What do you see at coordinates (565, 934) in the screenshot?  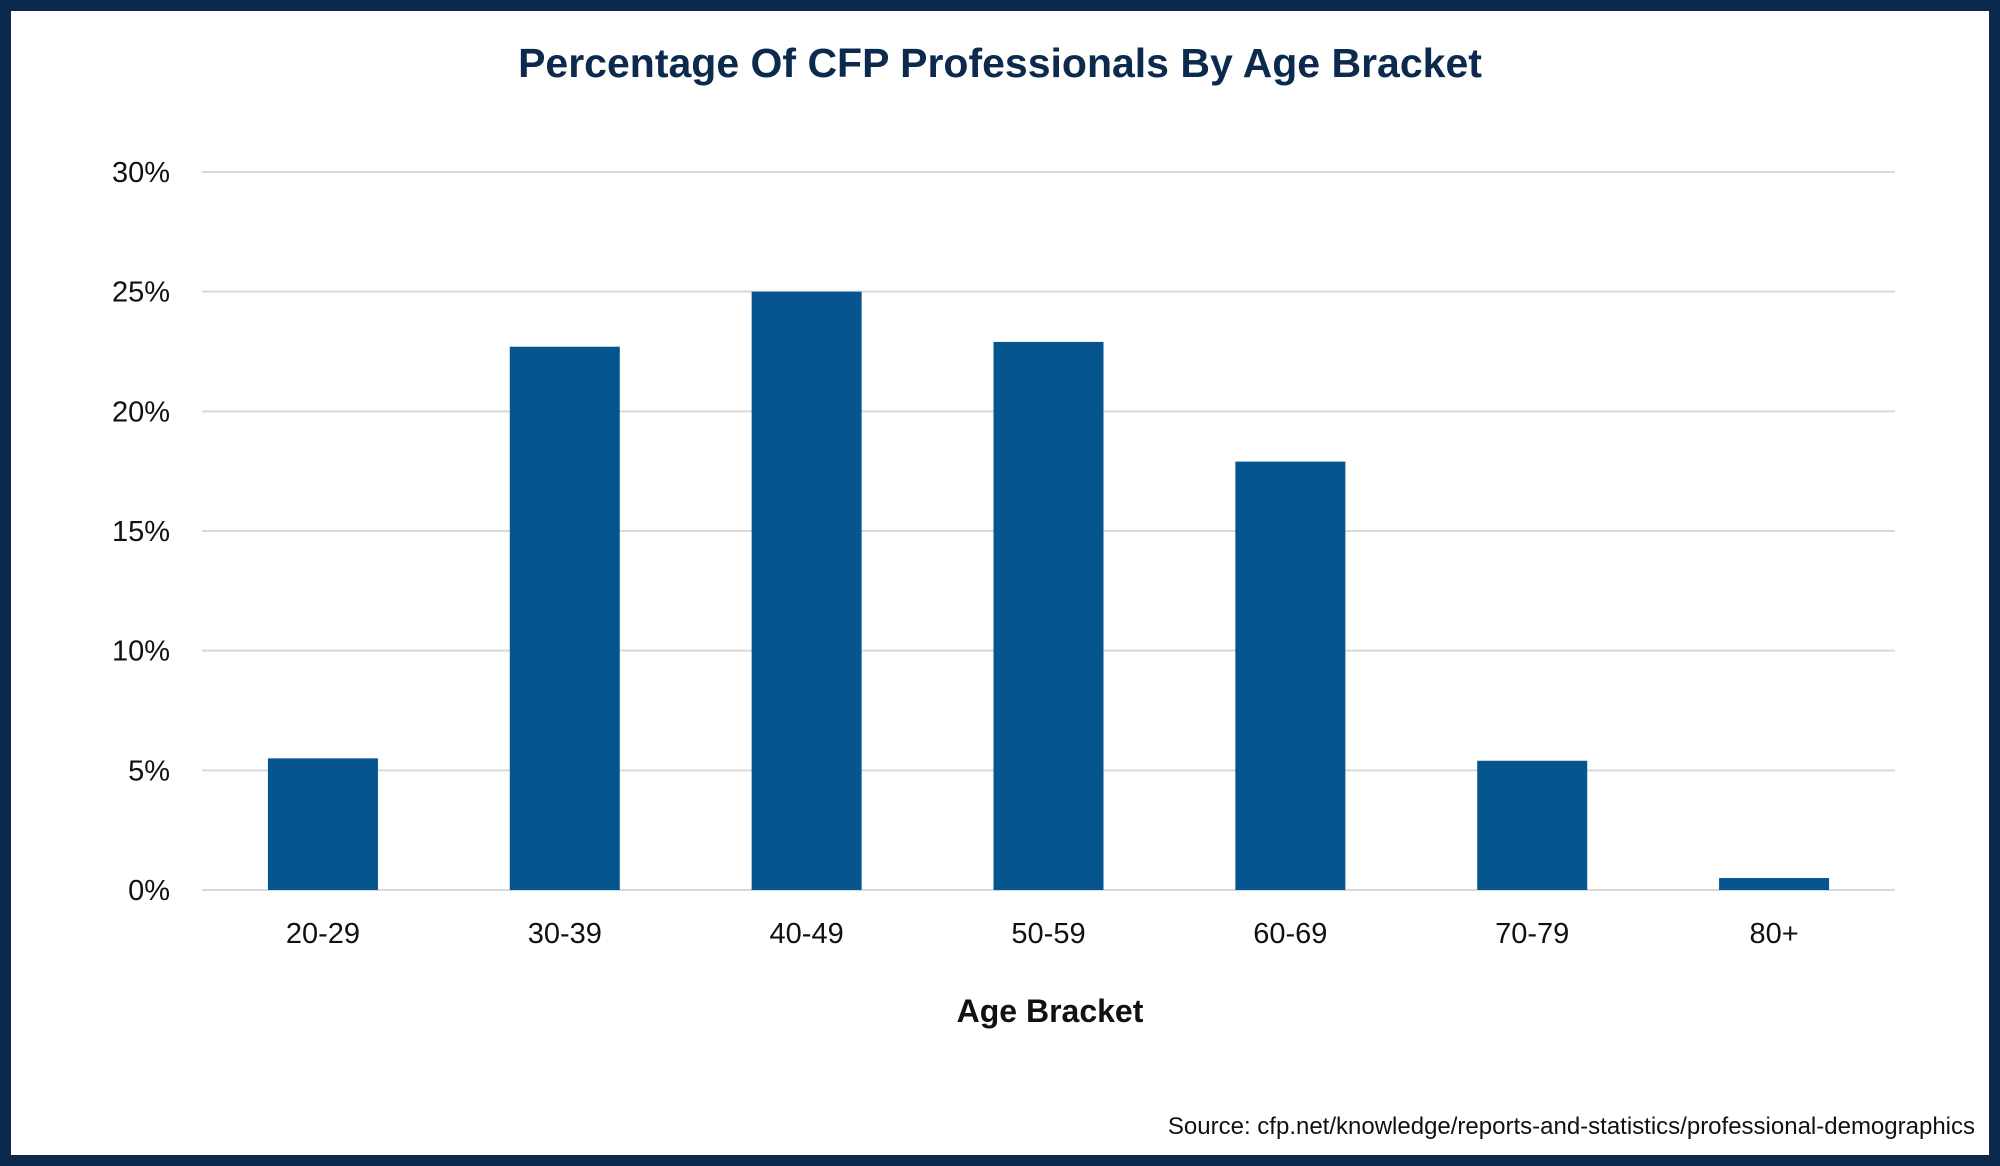 I see `x-tick-label: 30-39` at bounding box center [565, 934].